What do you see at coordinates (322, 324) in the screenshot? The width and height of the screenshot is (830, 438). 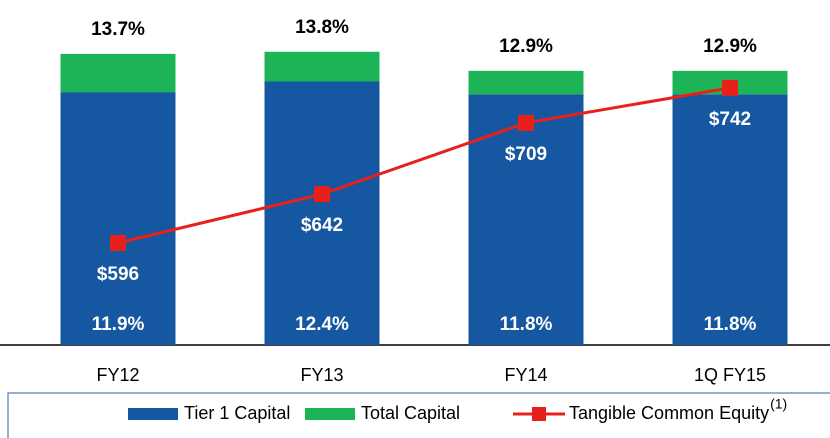 I see `bar-label: 12.4%` at bounding box center [322, 324].